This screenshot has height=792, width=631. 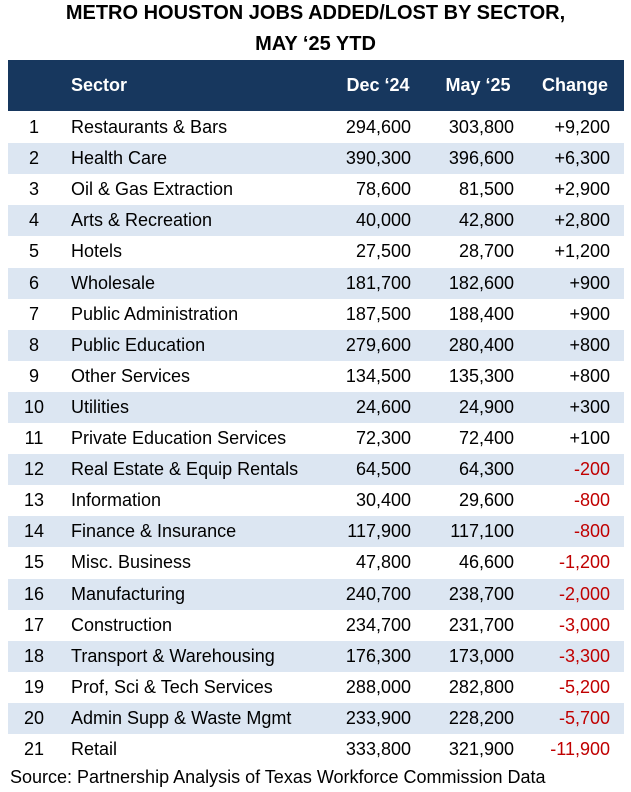 I want to click on table-cell: Restaurants & Bars, so click(x=149, y=127).